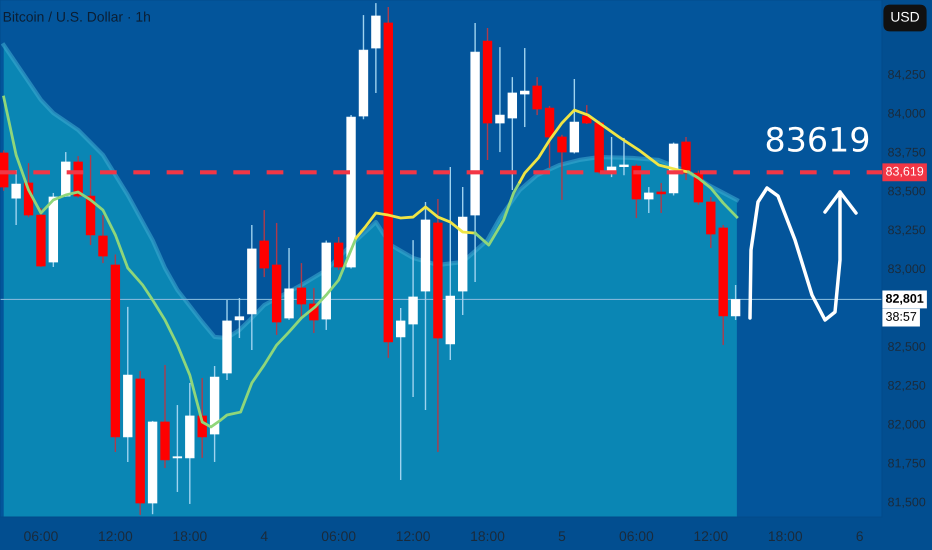 This screenshot has width=932, height=550. What do you see at coordinates (907, 425) in the screenshot?
I see `y-tick-label: 82,000` at bounding box center [907, 425].